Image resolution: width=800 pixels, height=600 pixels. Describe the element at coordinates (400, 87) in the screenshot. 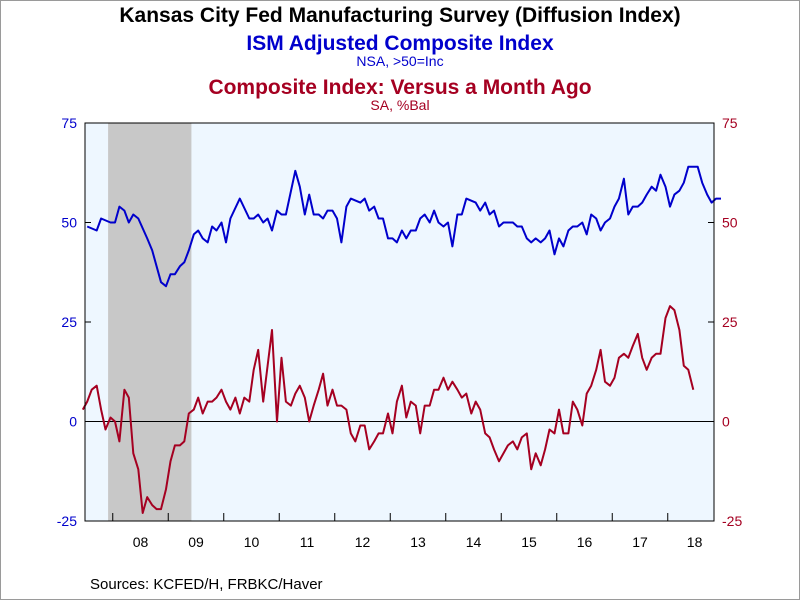

I see `series-2-name: Composite Index: Versus a Month Ago` at that location.